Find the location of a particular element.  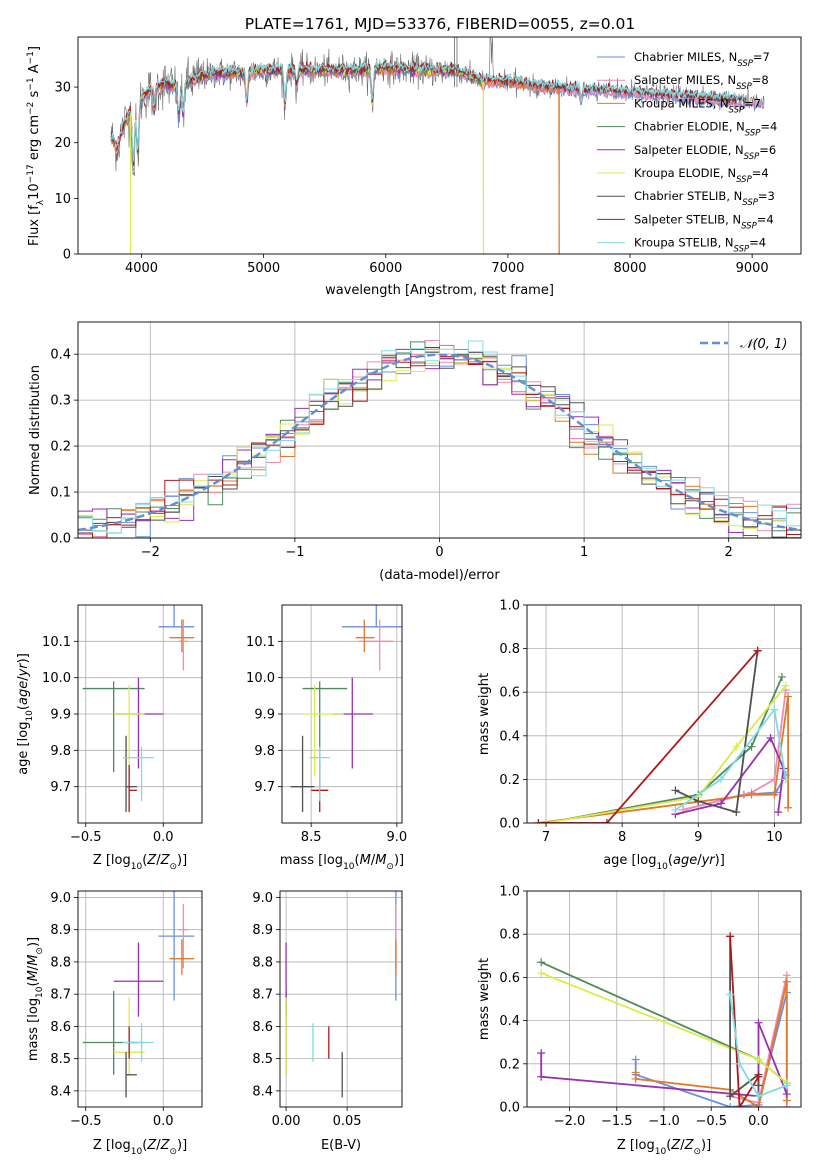

legend-label-chabrier_miles: Chabrier MILES, NSSP=7 is located at coordinates (702, 59).